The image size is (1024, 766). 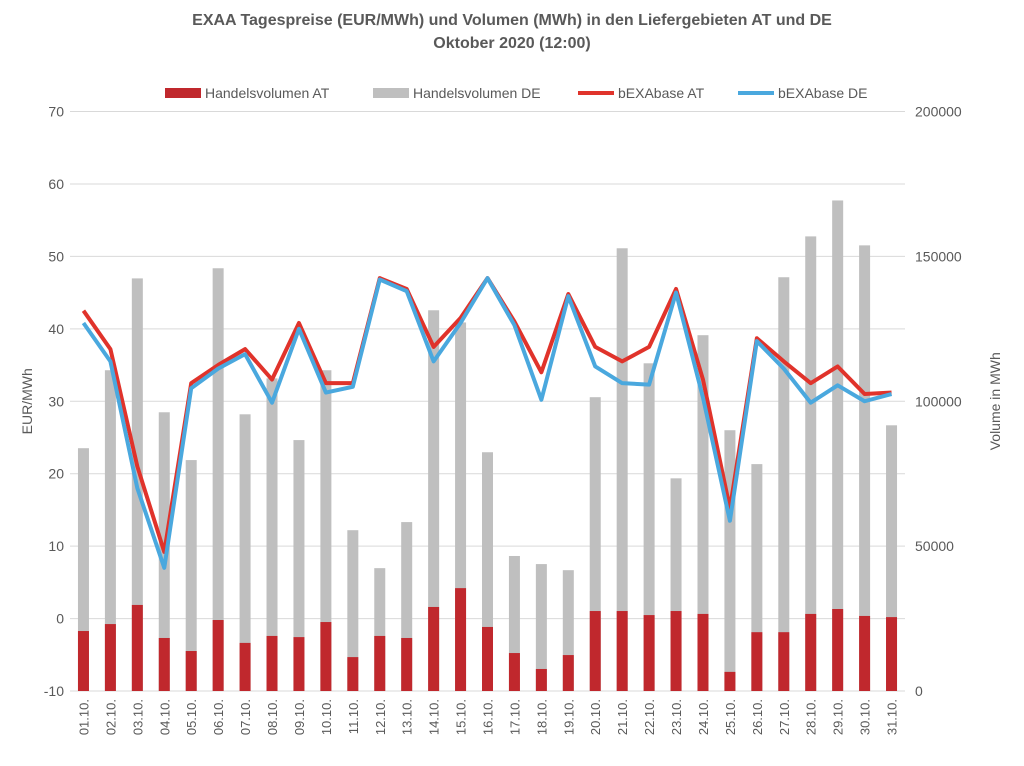 What do you see at coordinates (811, 717) in the screenshot?
I see `x-tick-label: 28.10.` at bounding box center [811, 717].